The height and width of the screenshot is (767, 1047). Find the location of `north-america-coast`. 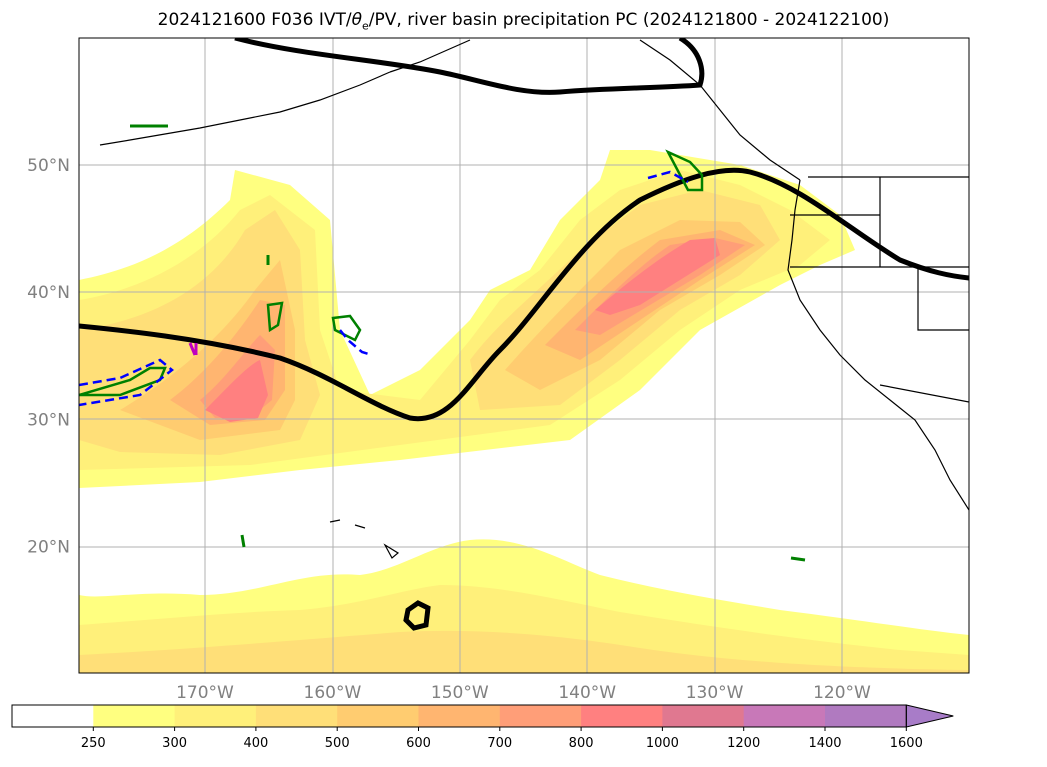

north-america-coast is located at coordinates (878, 345).